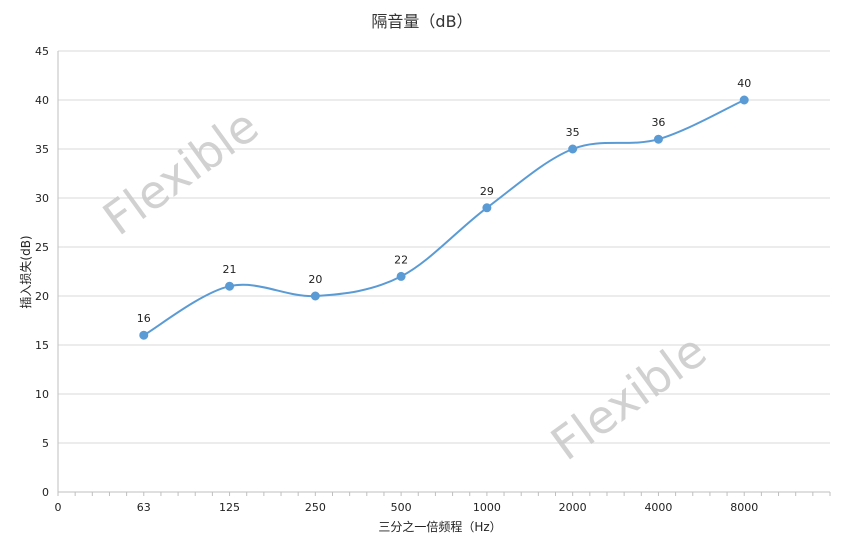 This screenshot has width=844, height=553. Describe the element at coordinates (42, 149) in the screenshot. I see `y-tick-label-35: 35` at that location.